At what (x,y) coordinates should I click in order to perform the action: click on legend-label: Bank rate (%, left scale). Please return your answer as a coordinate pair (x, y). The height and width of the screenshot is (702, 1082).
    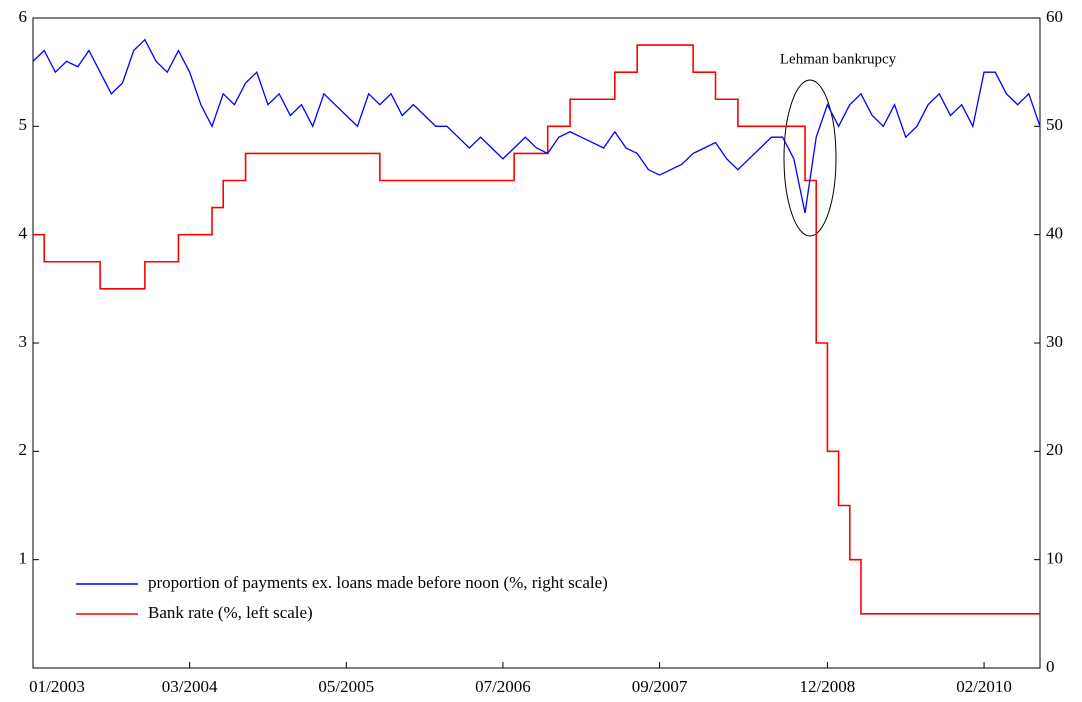
    Looking at the image, I should click on (230, 612).